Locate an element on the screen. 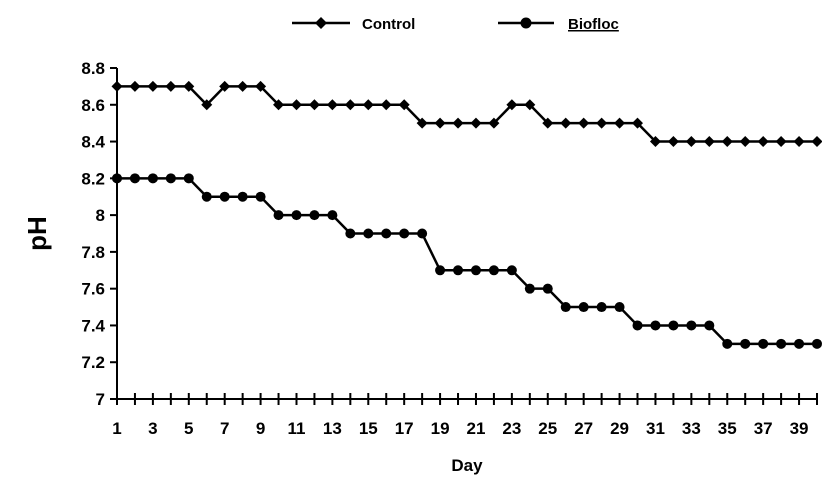  y-tick-label: 8 is located at coordinates (100, 215).